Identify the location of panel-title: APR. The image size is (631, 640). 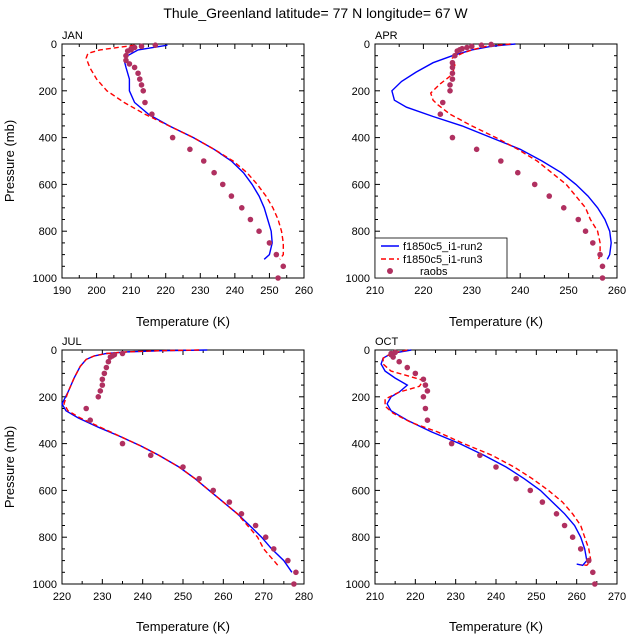
(386, 36).